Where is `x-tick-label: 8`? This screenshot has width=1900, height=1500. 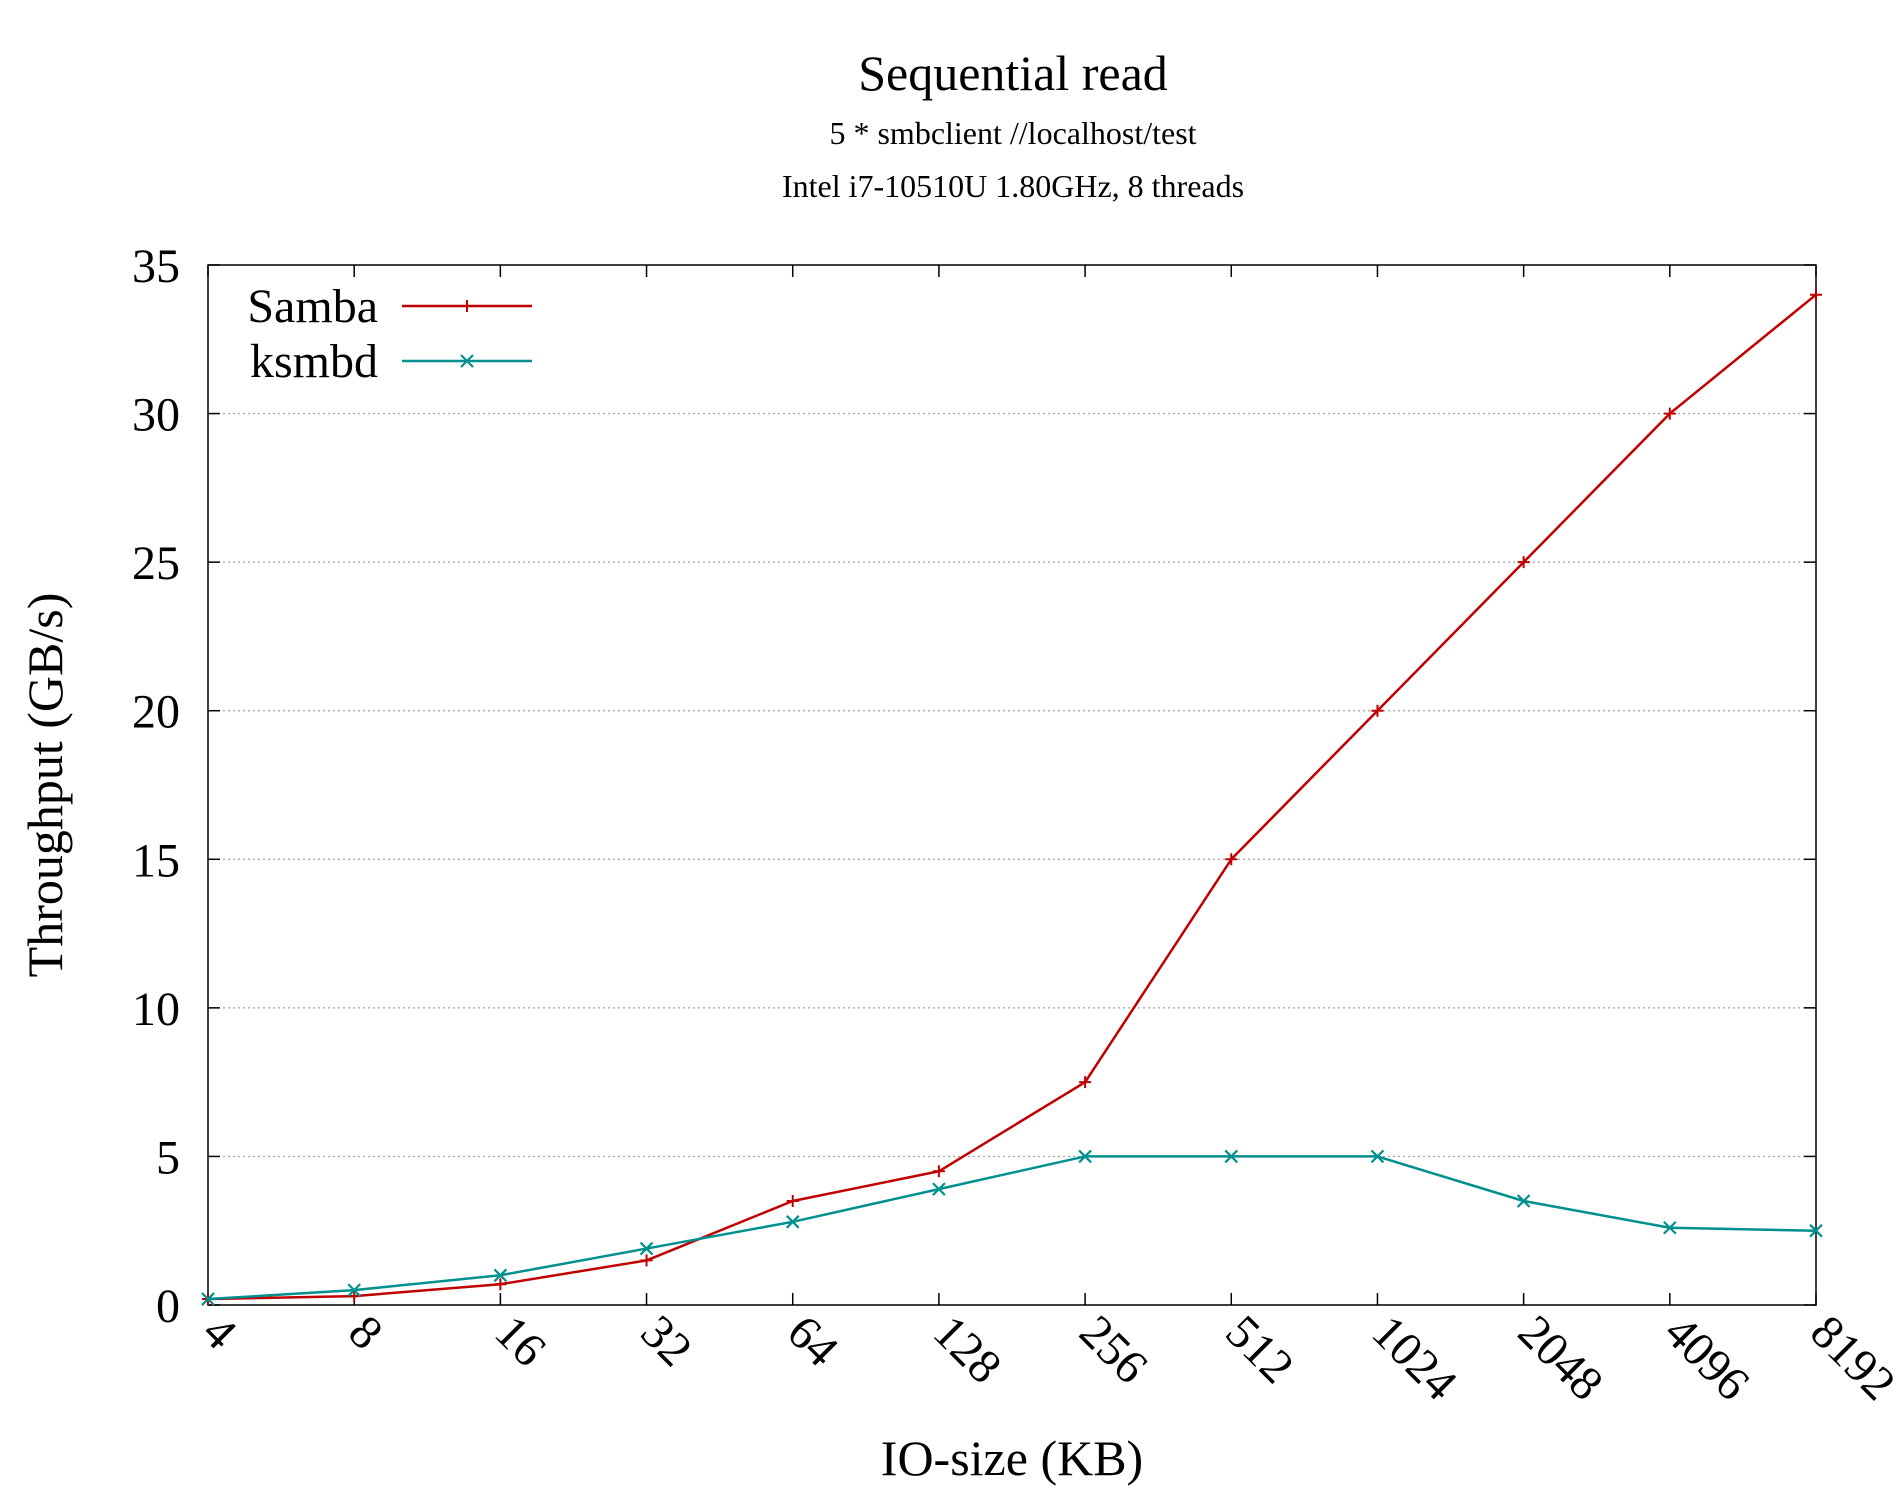 x-tick-label: 8 is located at coordinates (365, 1332).